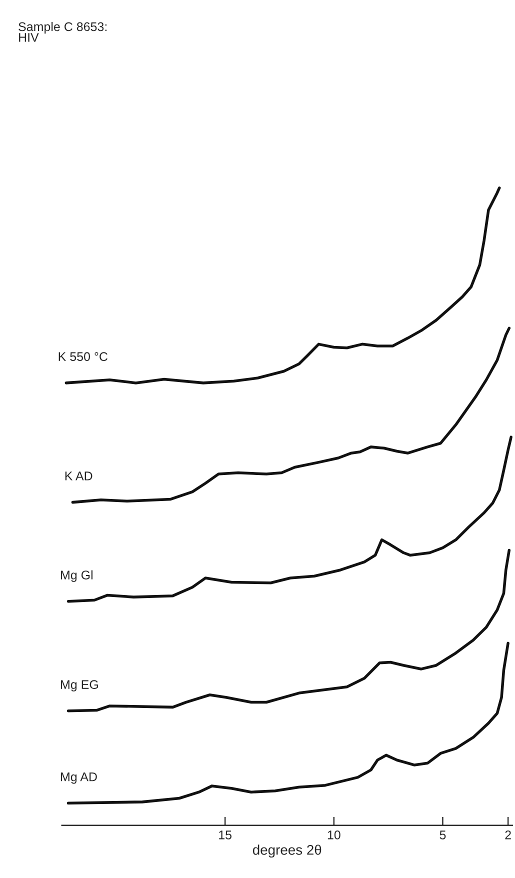 The height and width of the screenshot is (878, 515). What do you see at coordinates (83, 357) in the screenshot?
I see `series-label: K 550 °C` at bounding box center [83, 357].